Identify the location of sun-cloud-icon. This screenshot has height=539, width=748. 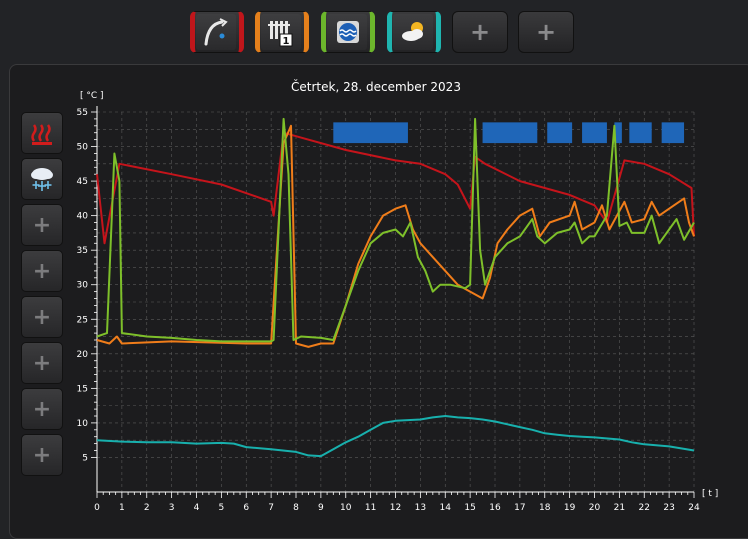
(412, 31).